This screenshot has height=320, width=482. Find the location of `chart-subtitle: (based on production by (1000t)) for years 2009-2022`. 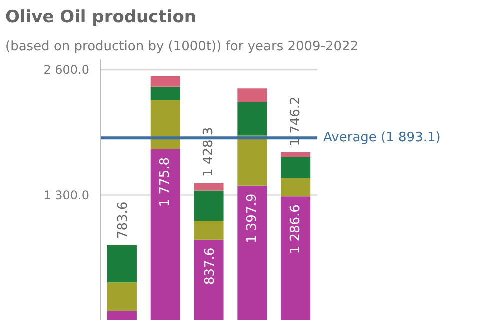

chart-subtitle: (based on production by (1000t)) for years 2009-2022 is located at coordinates (182, 47).